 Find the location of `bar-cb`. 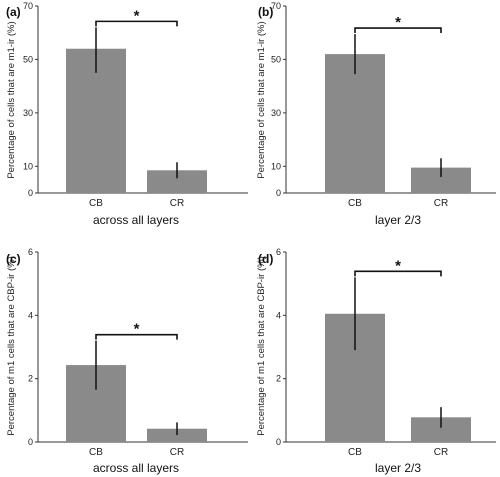

bar-cb is located at coordinates (355, 124).